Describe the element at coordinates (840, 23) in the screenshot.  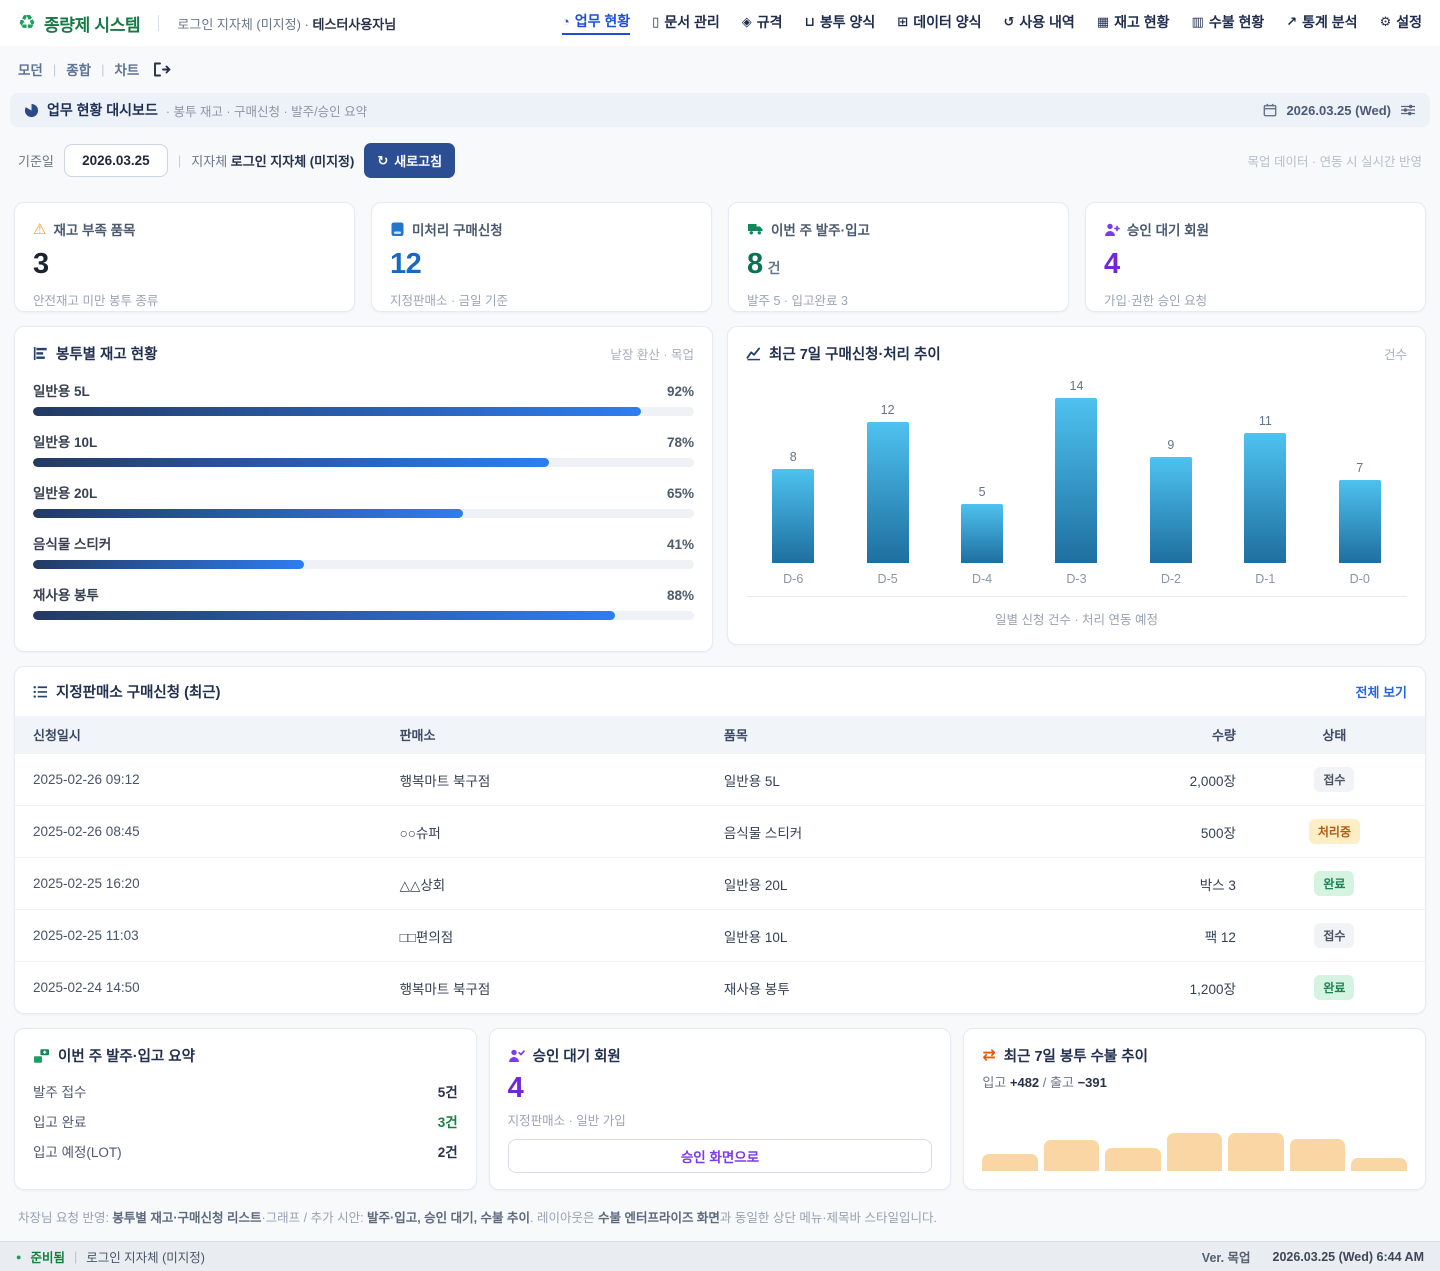
I see `nav-item-bag-forms: ⊔ 봉투 양식` at that location.